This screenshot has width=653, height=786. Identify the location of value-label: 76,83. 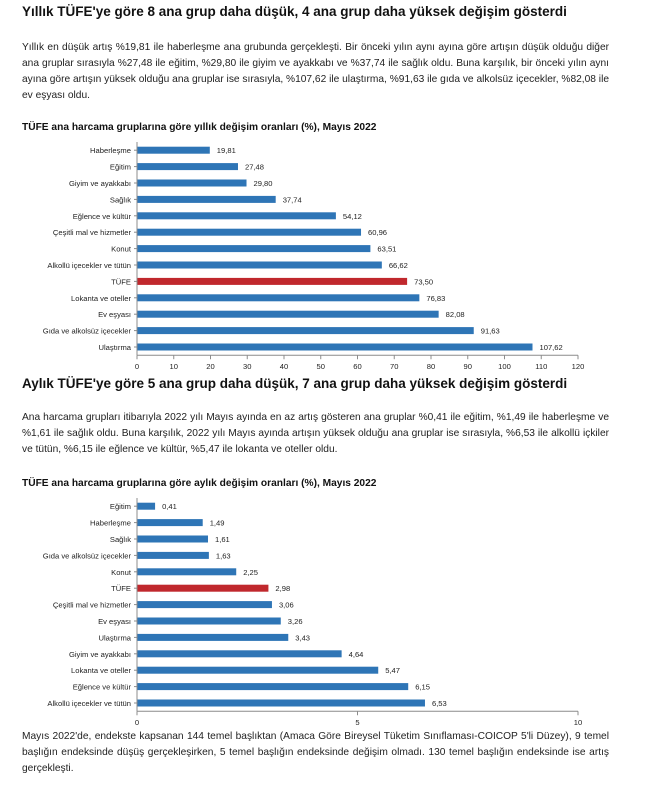
(435, 298).